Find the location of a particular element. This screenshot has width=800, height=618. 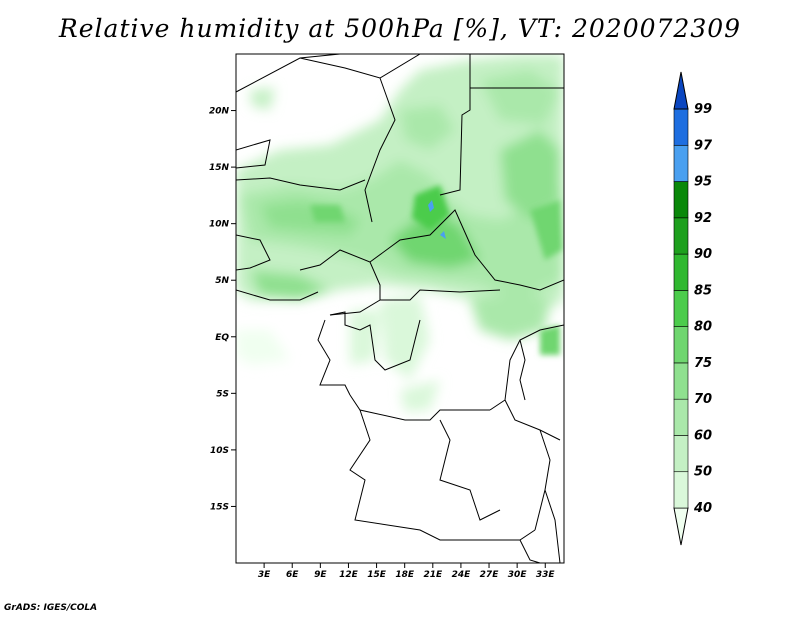

colorbar-level-label: 95 is located at coordinates (703, 182).